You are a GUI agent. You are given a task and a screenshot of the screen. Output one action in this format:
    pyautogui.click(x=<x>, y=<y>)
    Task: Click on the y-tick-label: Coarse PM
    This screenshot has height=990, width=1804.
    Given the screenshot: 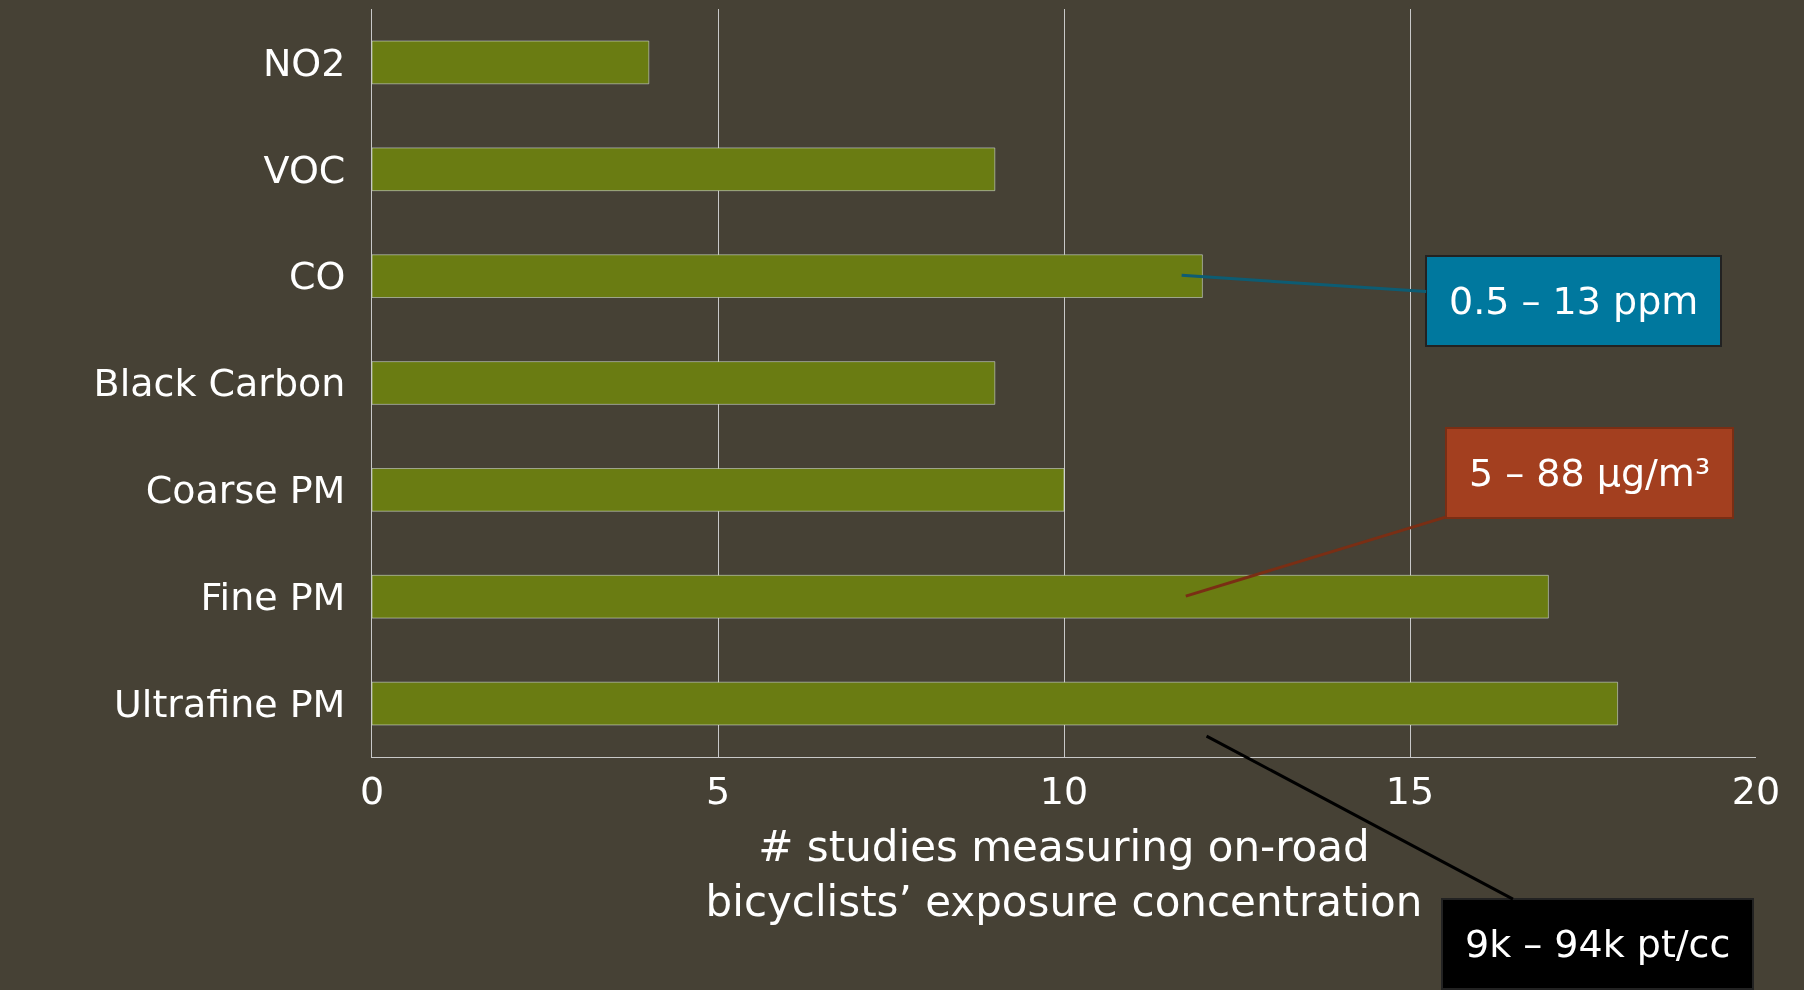 What is the action you would take?
    pyautogui.click(x=245, y=490)
    